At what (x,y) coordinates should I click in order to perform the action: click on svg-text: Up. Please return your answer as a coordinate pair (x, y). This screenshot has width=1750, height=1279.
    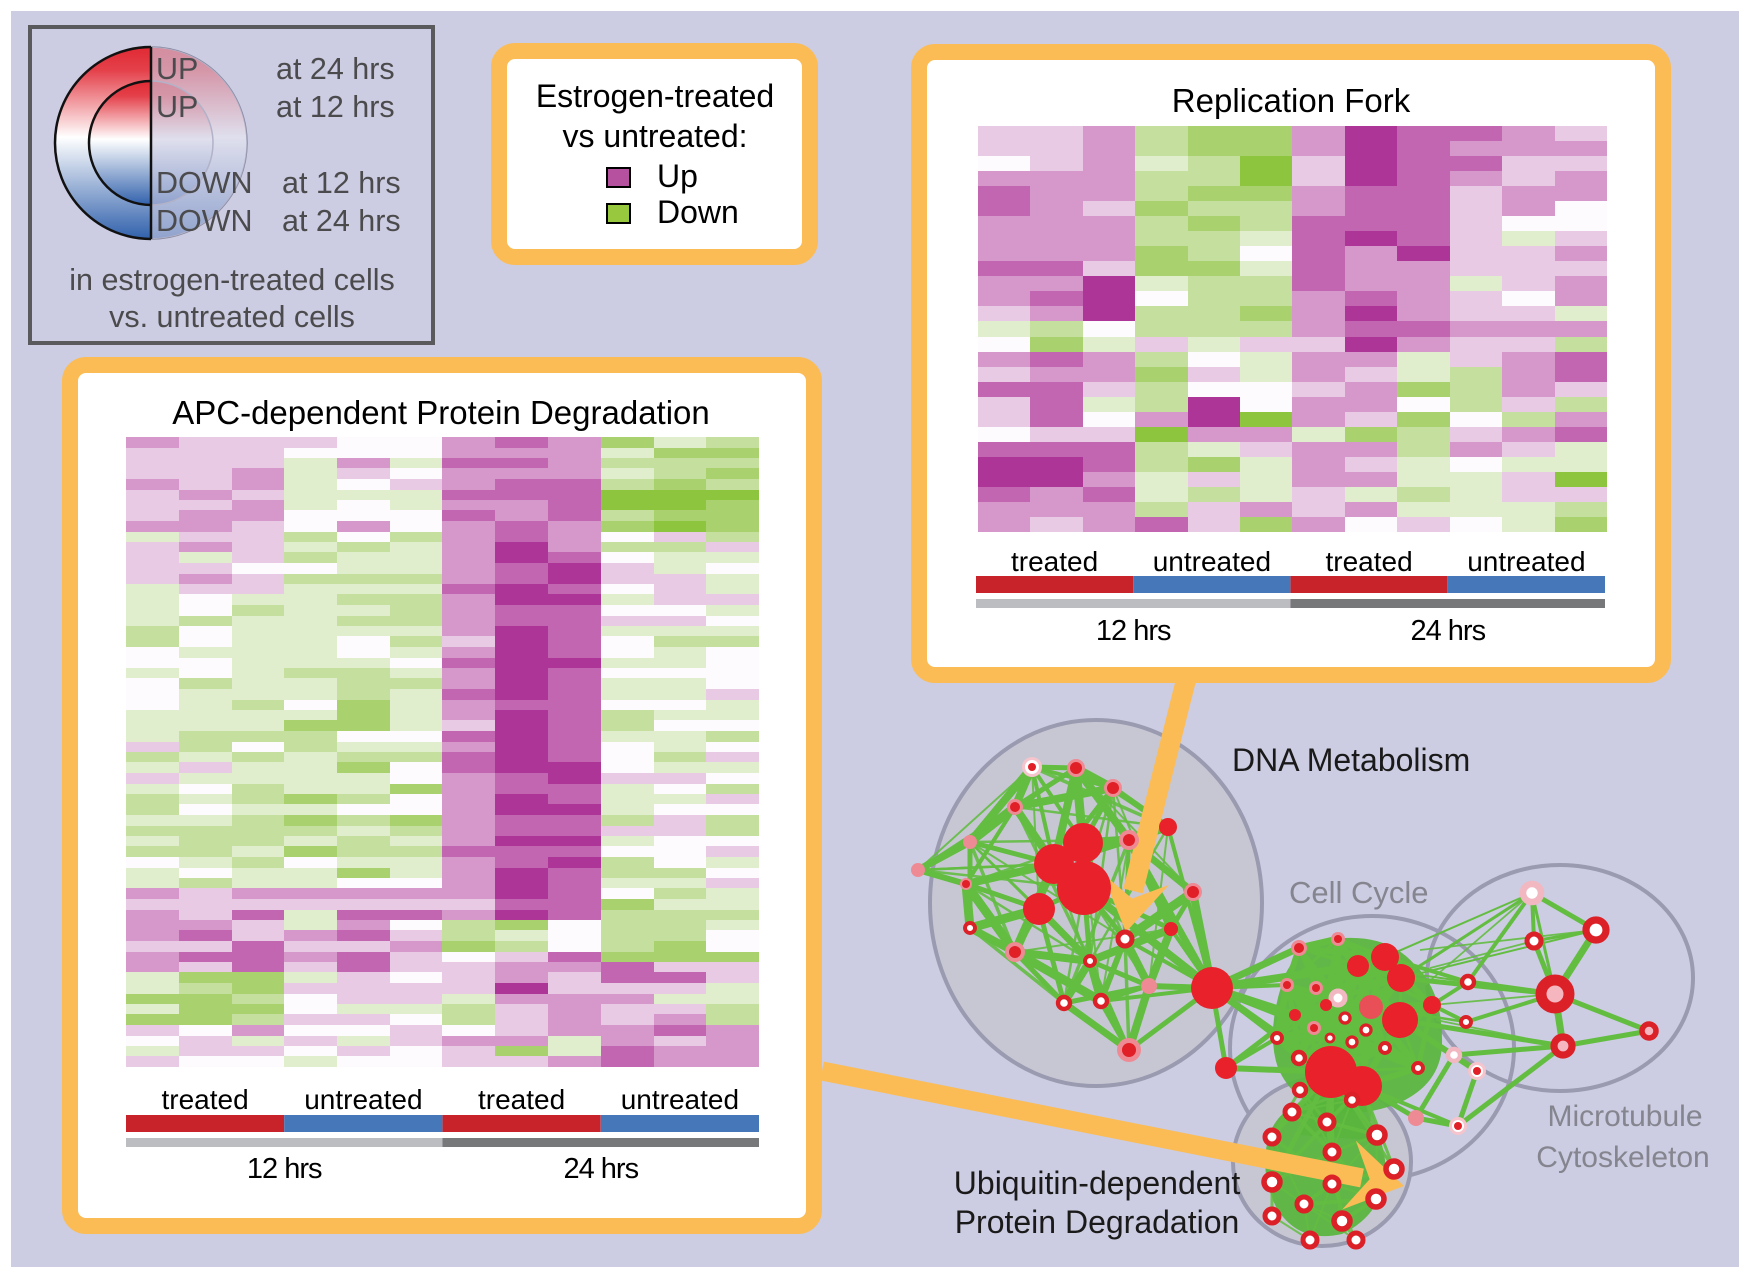
    Looking at the image, I should click on (677, 176).